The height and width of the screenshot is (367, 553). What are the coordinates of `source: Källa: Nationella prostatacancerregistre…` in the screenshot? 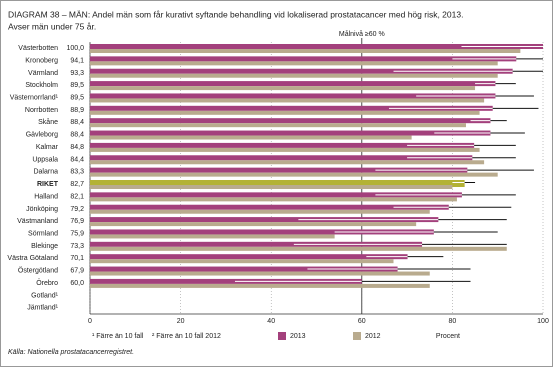 It's located at (71, 352).